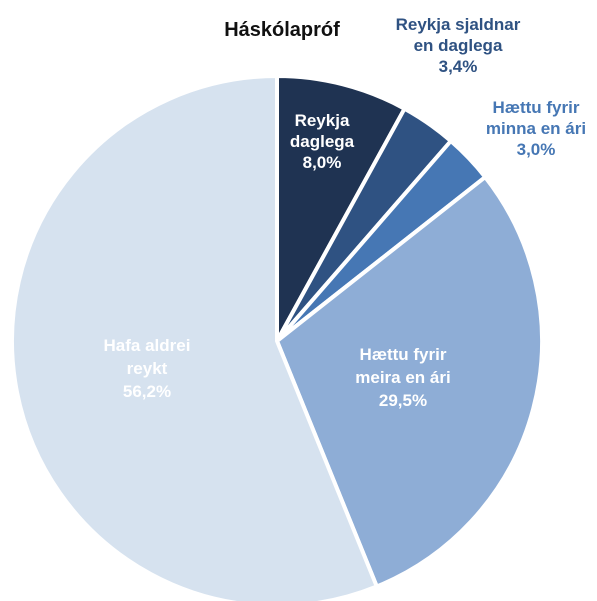  I want to click on slice-value-label: 3,4%, so click(458, 66).